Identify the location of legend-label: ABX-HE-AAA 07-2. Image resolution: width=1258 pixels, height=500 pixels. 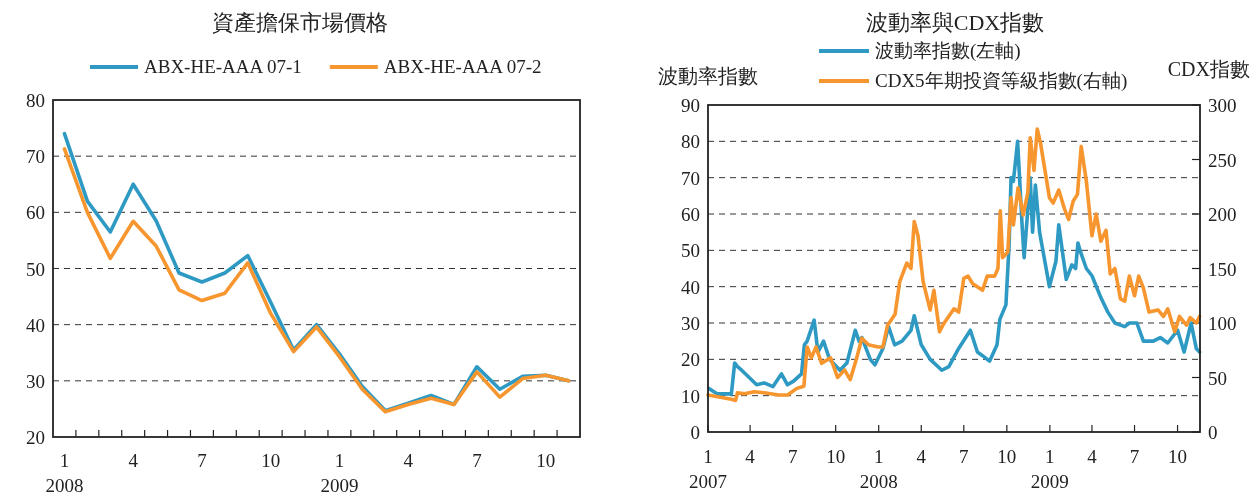
(462, 66).